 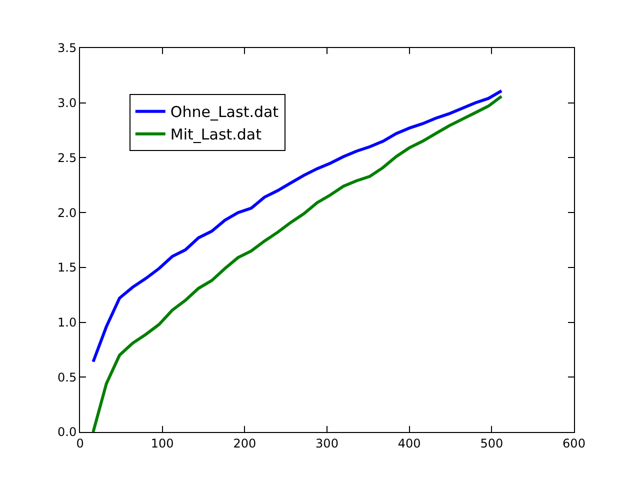 What do you see at coordinates (244, 443) in the screenshot?
I see `x-tick-label: 200` at bounding box center [244, 443].